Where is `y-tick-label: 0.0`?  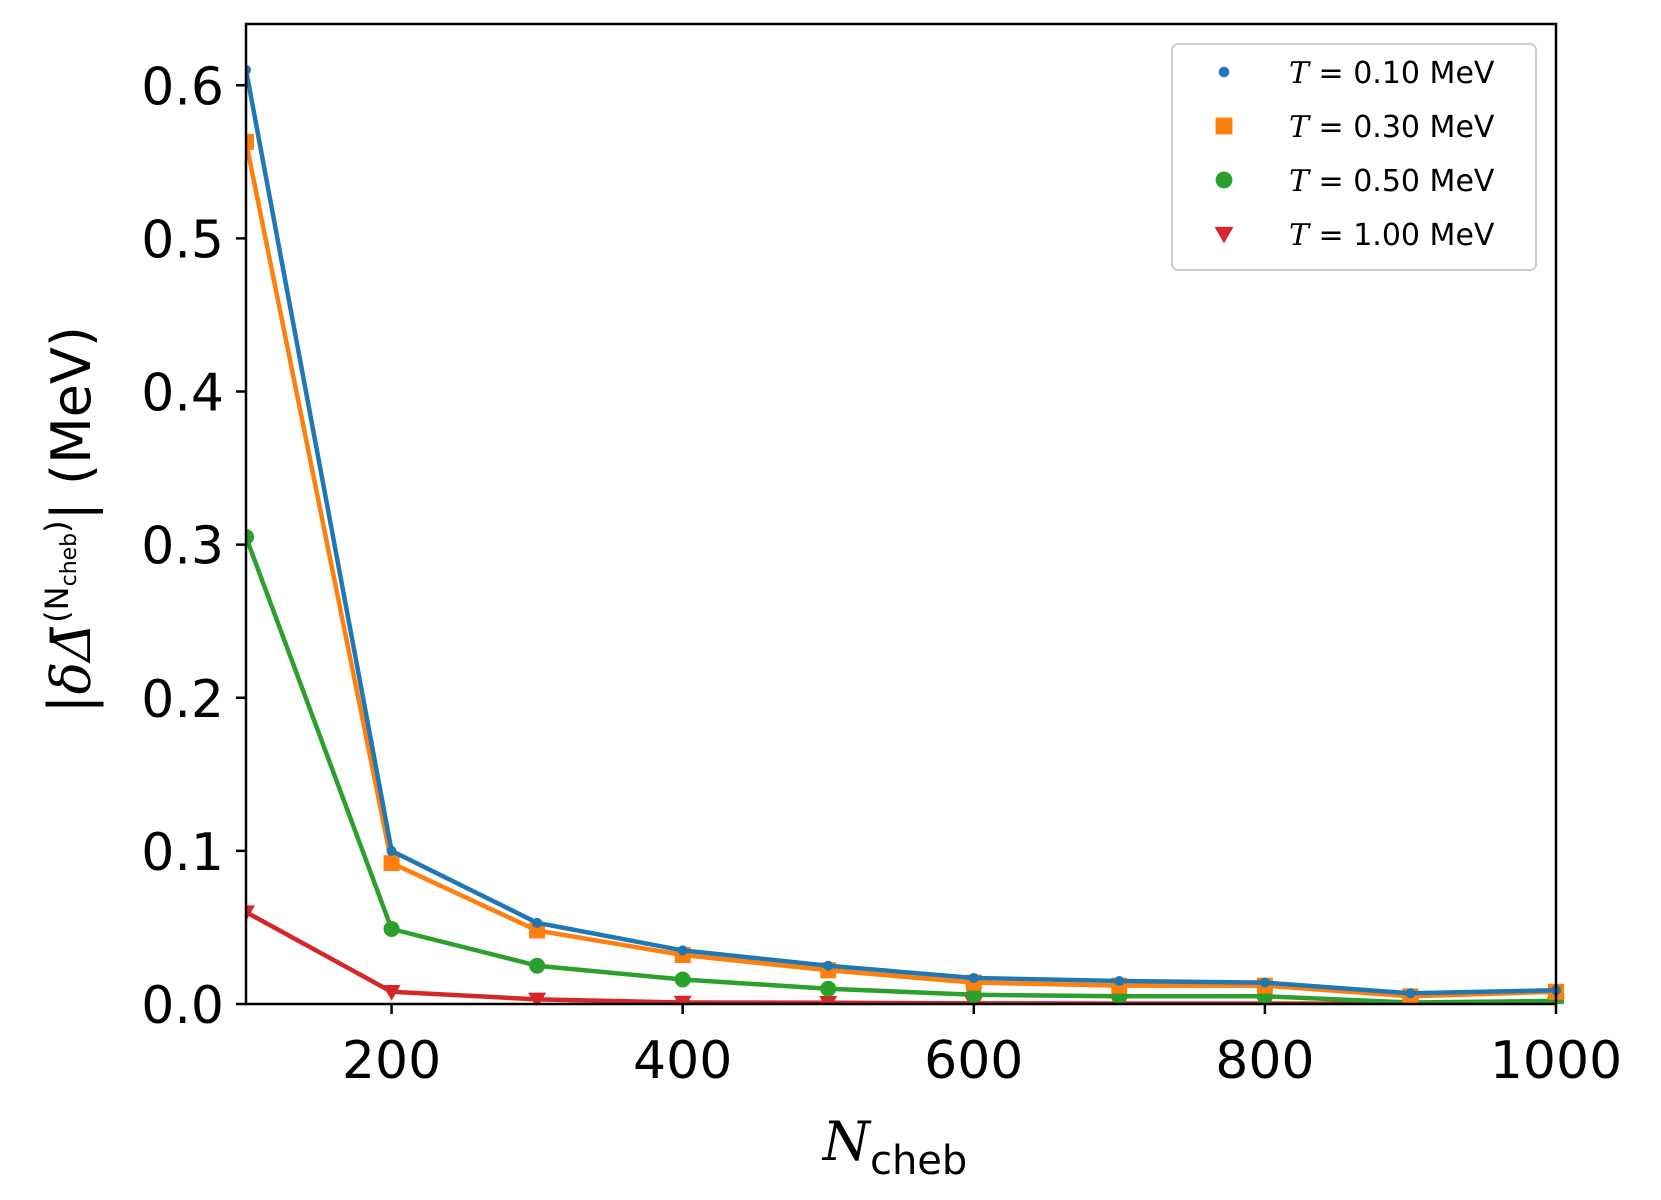 y-tick-label: 0.0 is located at coordinates (182, 1006).